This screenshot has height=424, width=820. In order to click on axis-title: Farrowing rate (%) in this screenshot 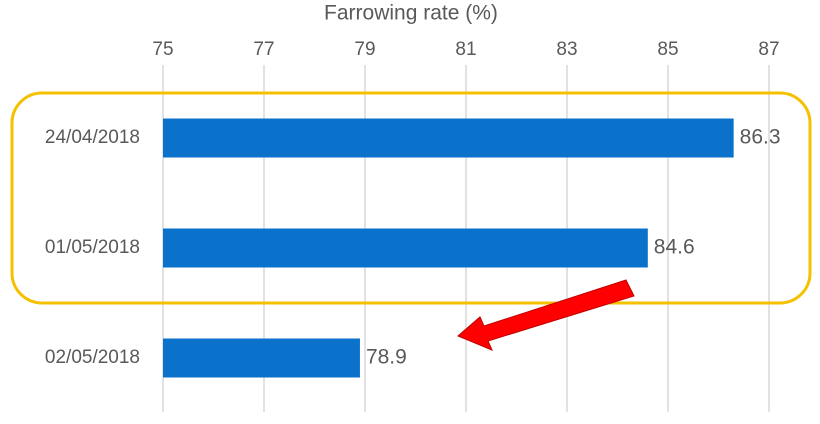, I will do `click(411, 13)`.